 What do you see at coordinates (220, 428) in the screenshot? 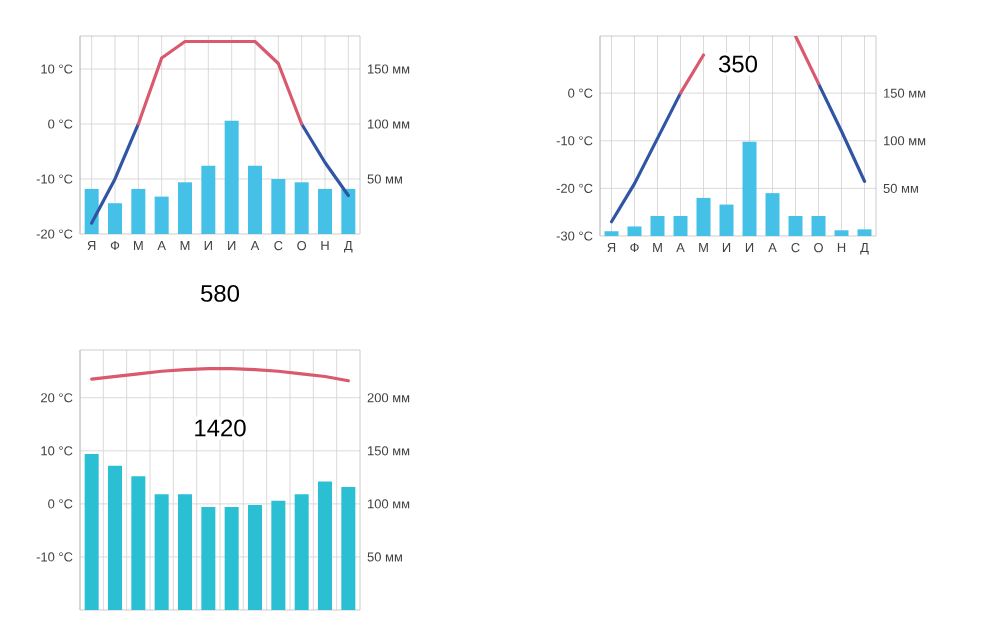
I see `annotation: 1420` at bounding box center [220, 428].